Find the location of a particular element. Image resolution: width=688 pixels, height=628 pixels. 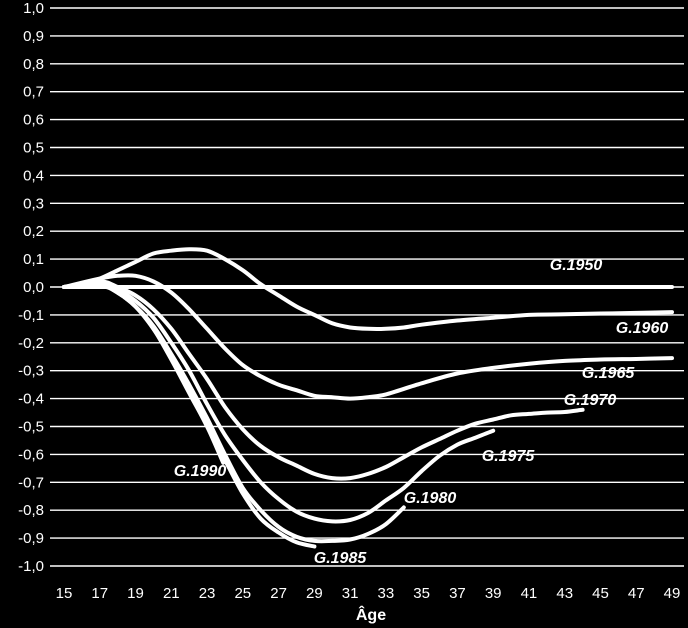

y-tick-label: 0,4 is located at coordinates (33, 175).